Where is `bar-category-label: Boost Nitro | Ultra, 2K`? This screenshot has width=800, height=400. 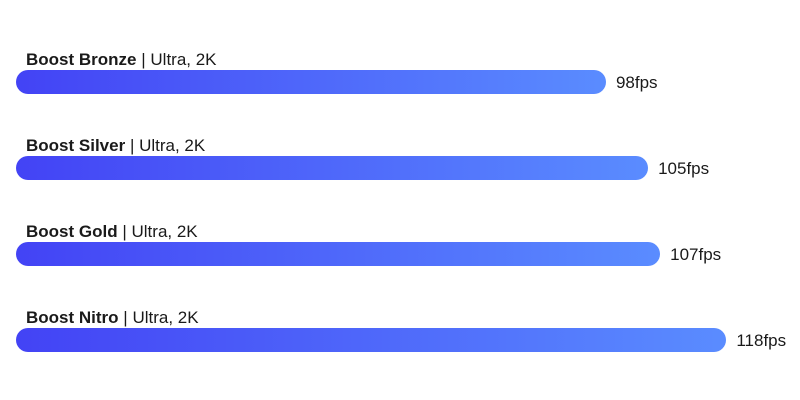
bar-category-label: Boost Nitro | Ultra, 2K is located at coordinates (112, 318).